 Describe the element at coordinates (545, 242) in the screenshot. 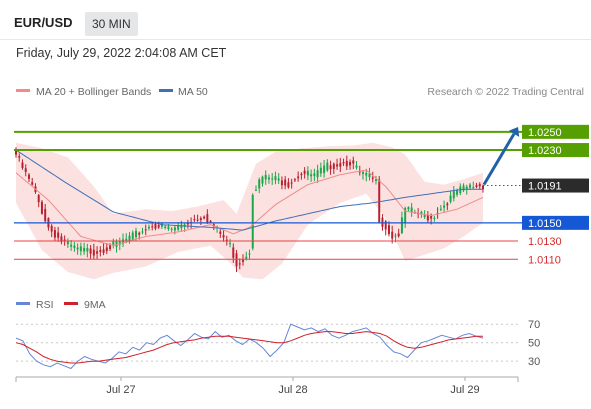

I see `level-label-1.0130: 1.0130` at that location.